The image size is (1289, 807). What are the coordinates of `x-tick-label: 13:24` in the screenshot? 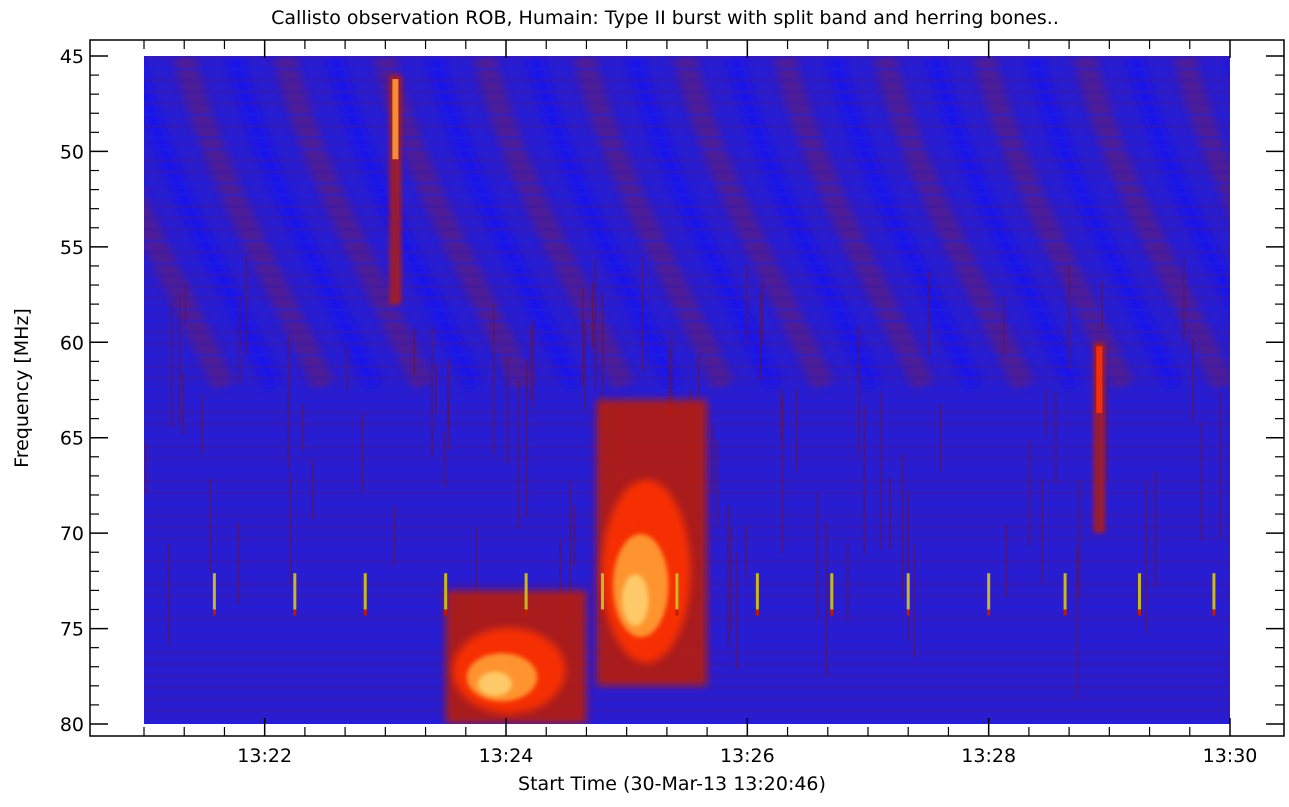 It's located at (506, 756).